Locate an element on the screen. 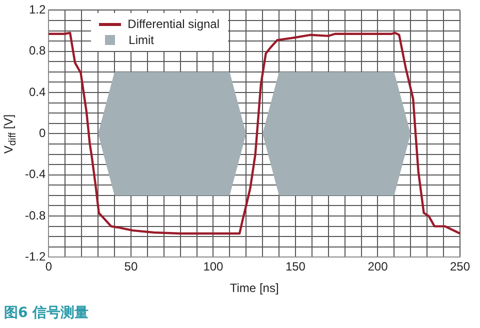 The height and width of the screenshot is (328, 480). x-tick-label: 50 is located at coordinates (131, 267).